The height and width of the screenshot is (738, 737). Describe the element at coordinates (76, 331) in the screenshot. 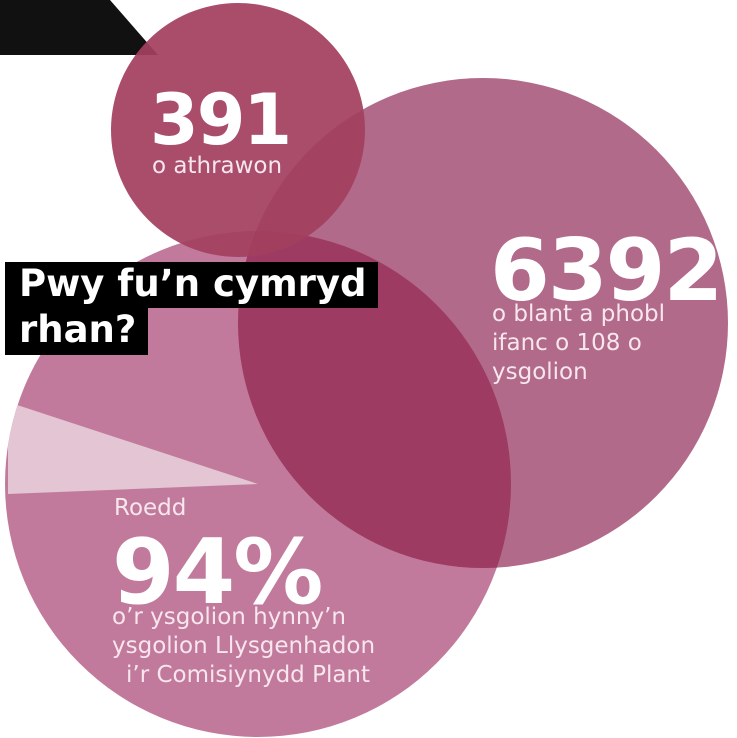

I see `heading-line-2: rhan?` at that location.